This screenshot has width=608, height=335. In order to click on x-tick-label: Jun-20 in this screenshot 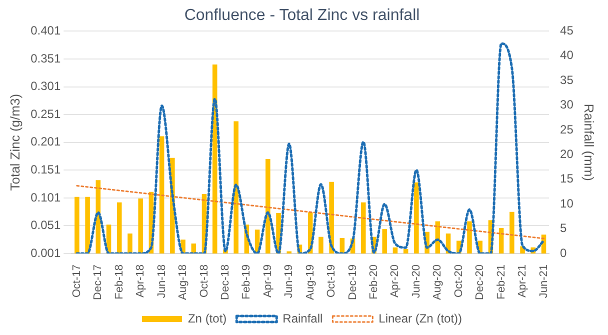, I will do `click(416, 281)`.